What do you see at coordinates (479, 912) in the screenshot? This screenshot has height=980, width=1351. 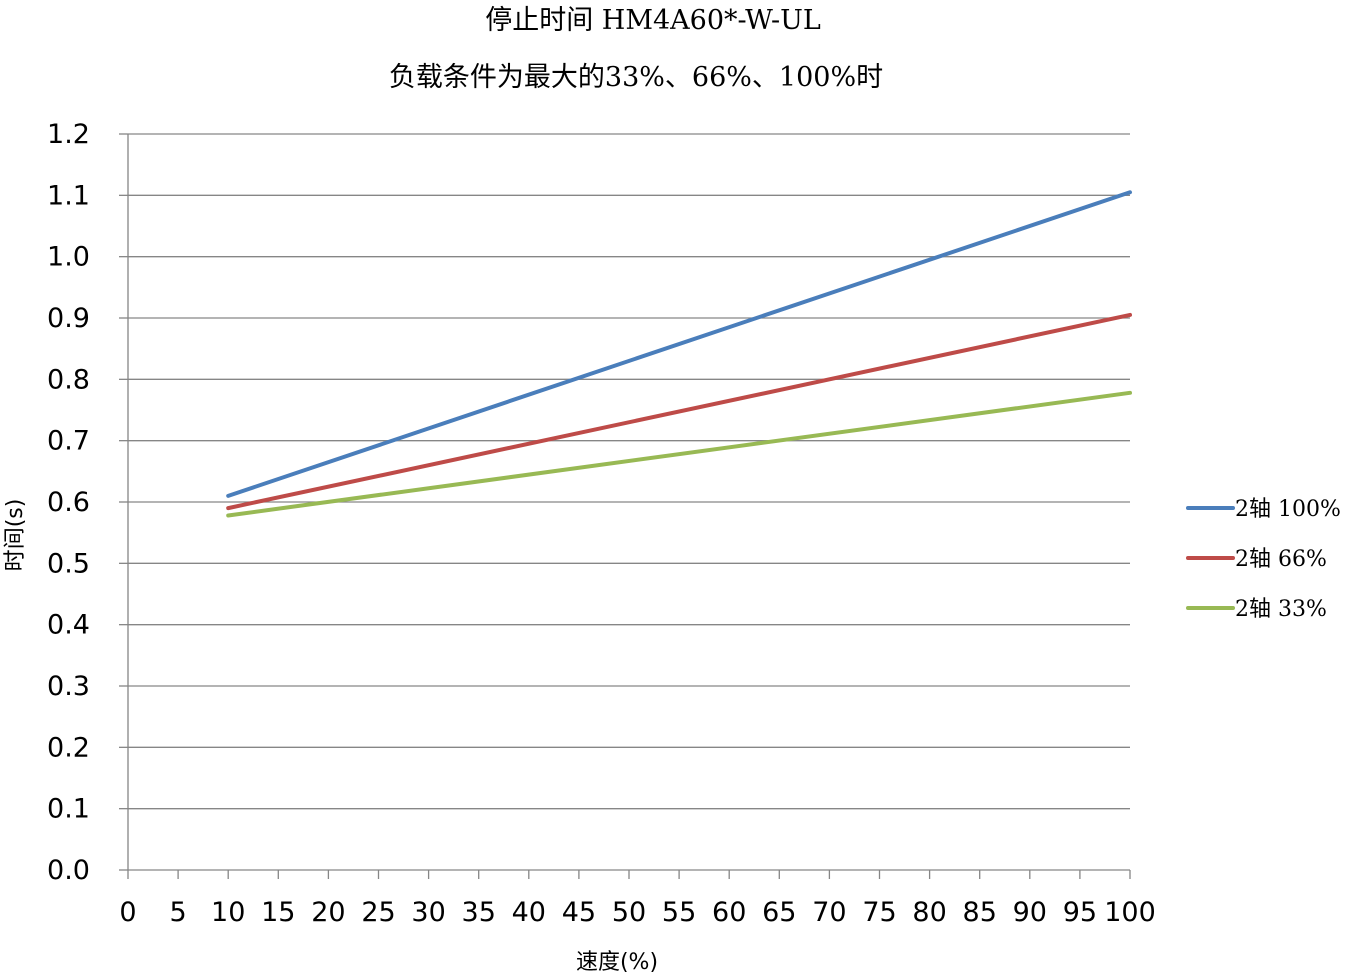 I see `x-tick-label: 35` at bounding box center [479, 912].